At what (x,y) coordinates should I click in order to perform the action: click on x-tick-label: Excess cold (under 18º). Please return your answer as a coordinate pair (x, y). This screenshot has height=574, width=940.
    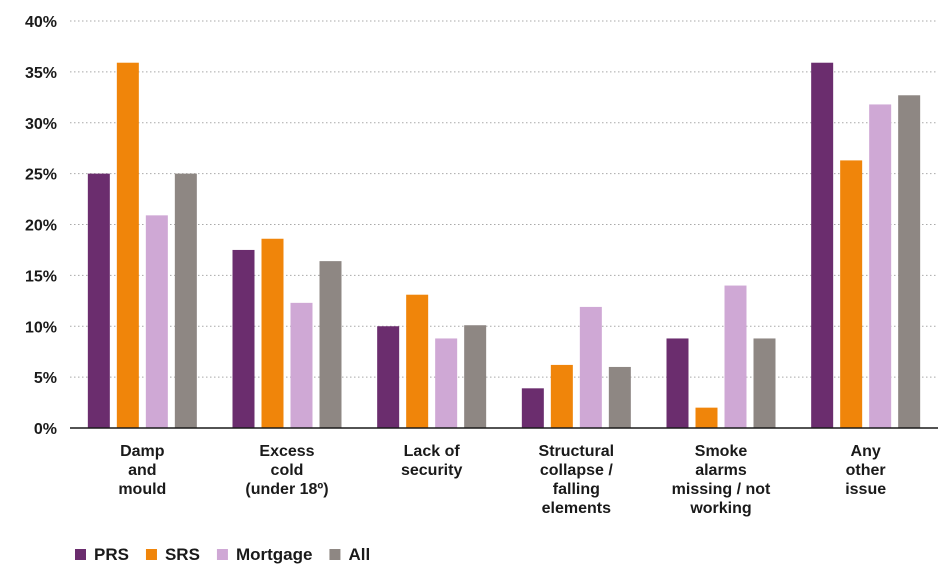
    Looking at the image, I should click on (286, 470).